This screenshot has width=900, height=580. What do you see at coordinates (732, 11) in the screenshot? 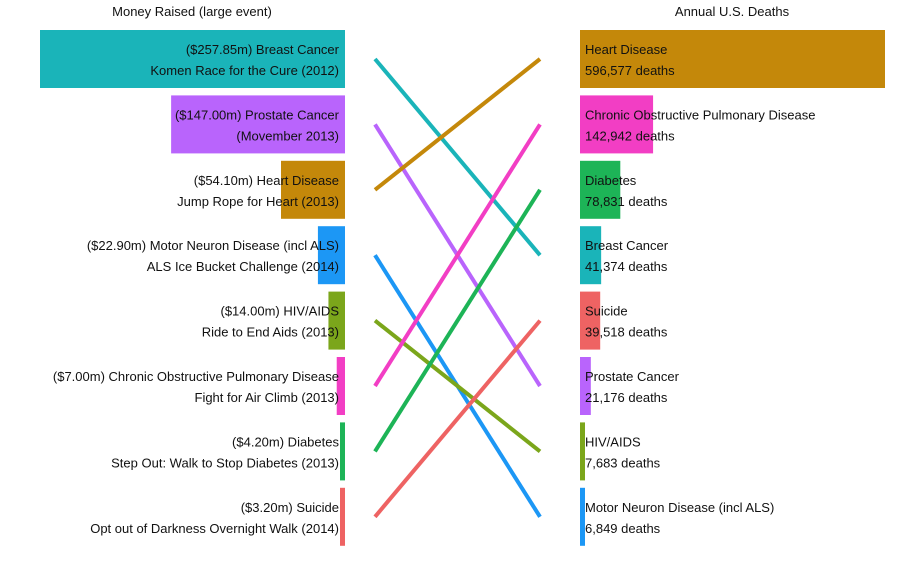
I see `right-panel-title: Annual U.S. Deaths` at bounding box center [732, 11].